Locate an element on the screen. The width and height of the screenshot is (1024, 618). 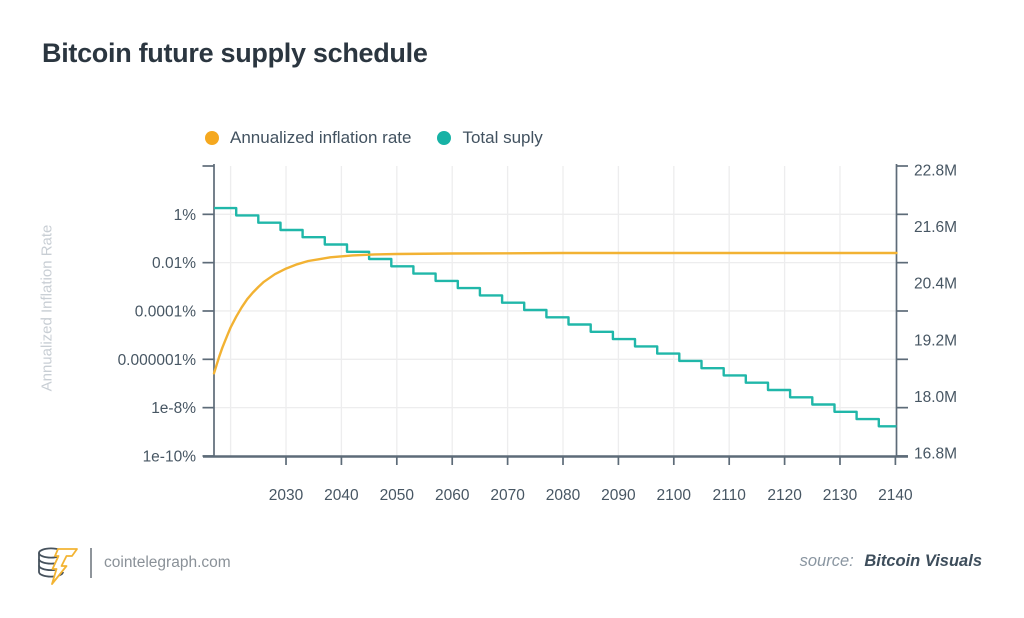
footer-divider is located at coordinates (91, 563).